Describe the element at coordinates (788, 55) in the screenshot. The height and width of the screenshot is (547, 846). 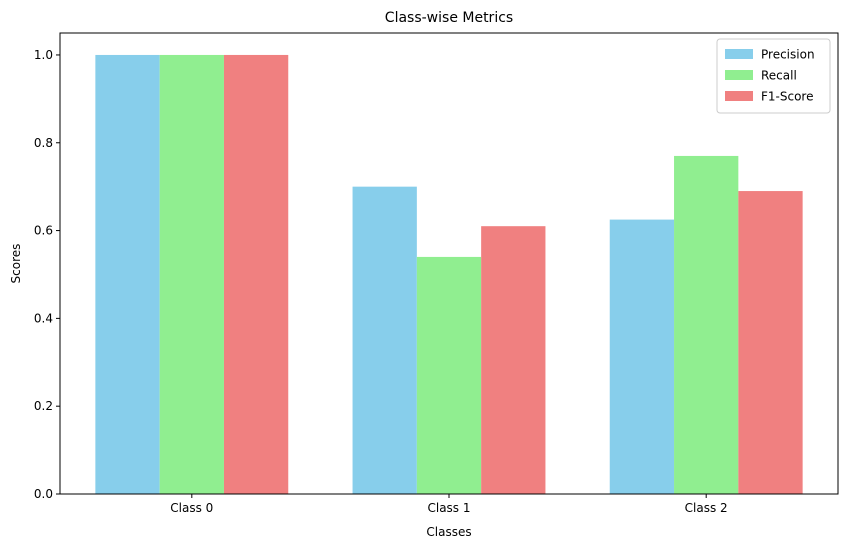
I see `legend-label-precision: Precision` at that location.